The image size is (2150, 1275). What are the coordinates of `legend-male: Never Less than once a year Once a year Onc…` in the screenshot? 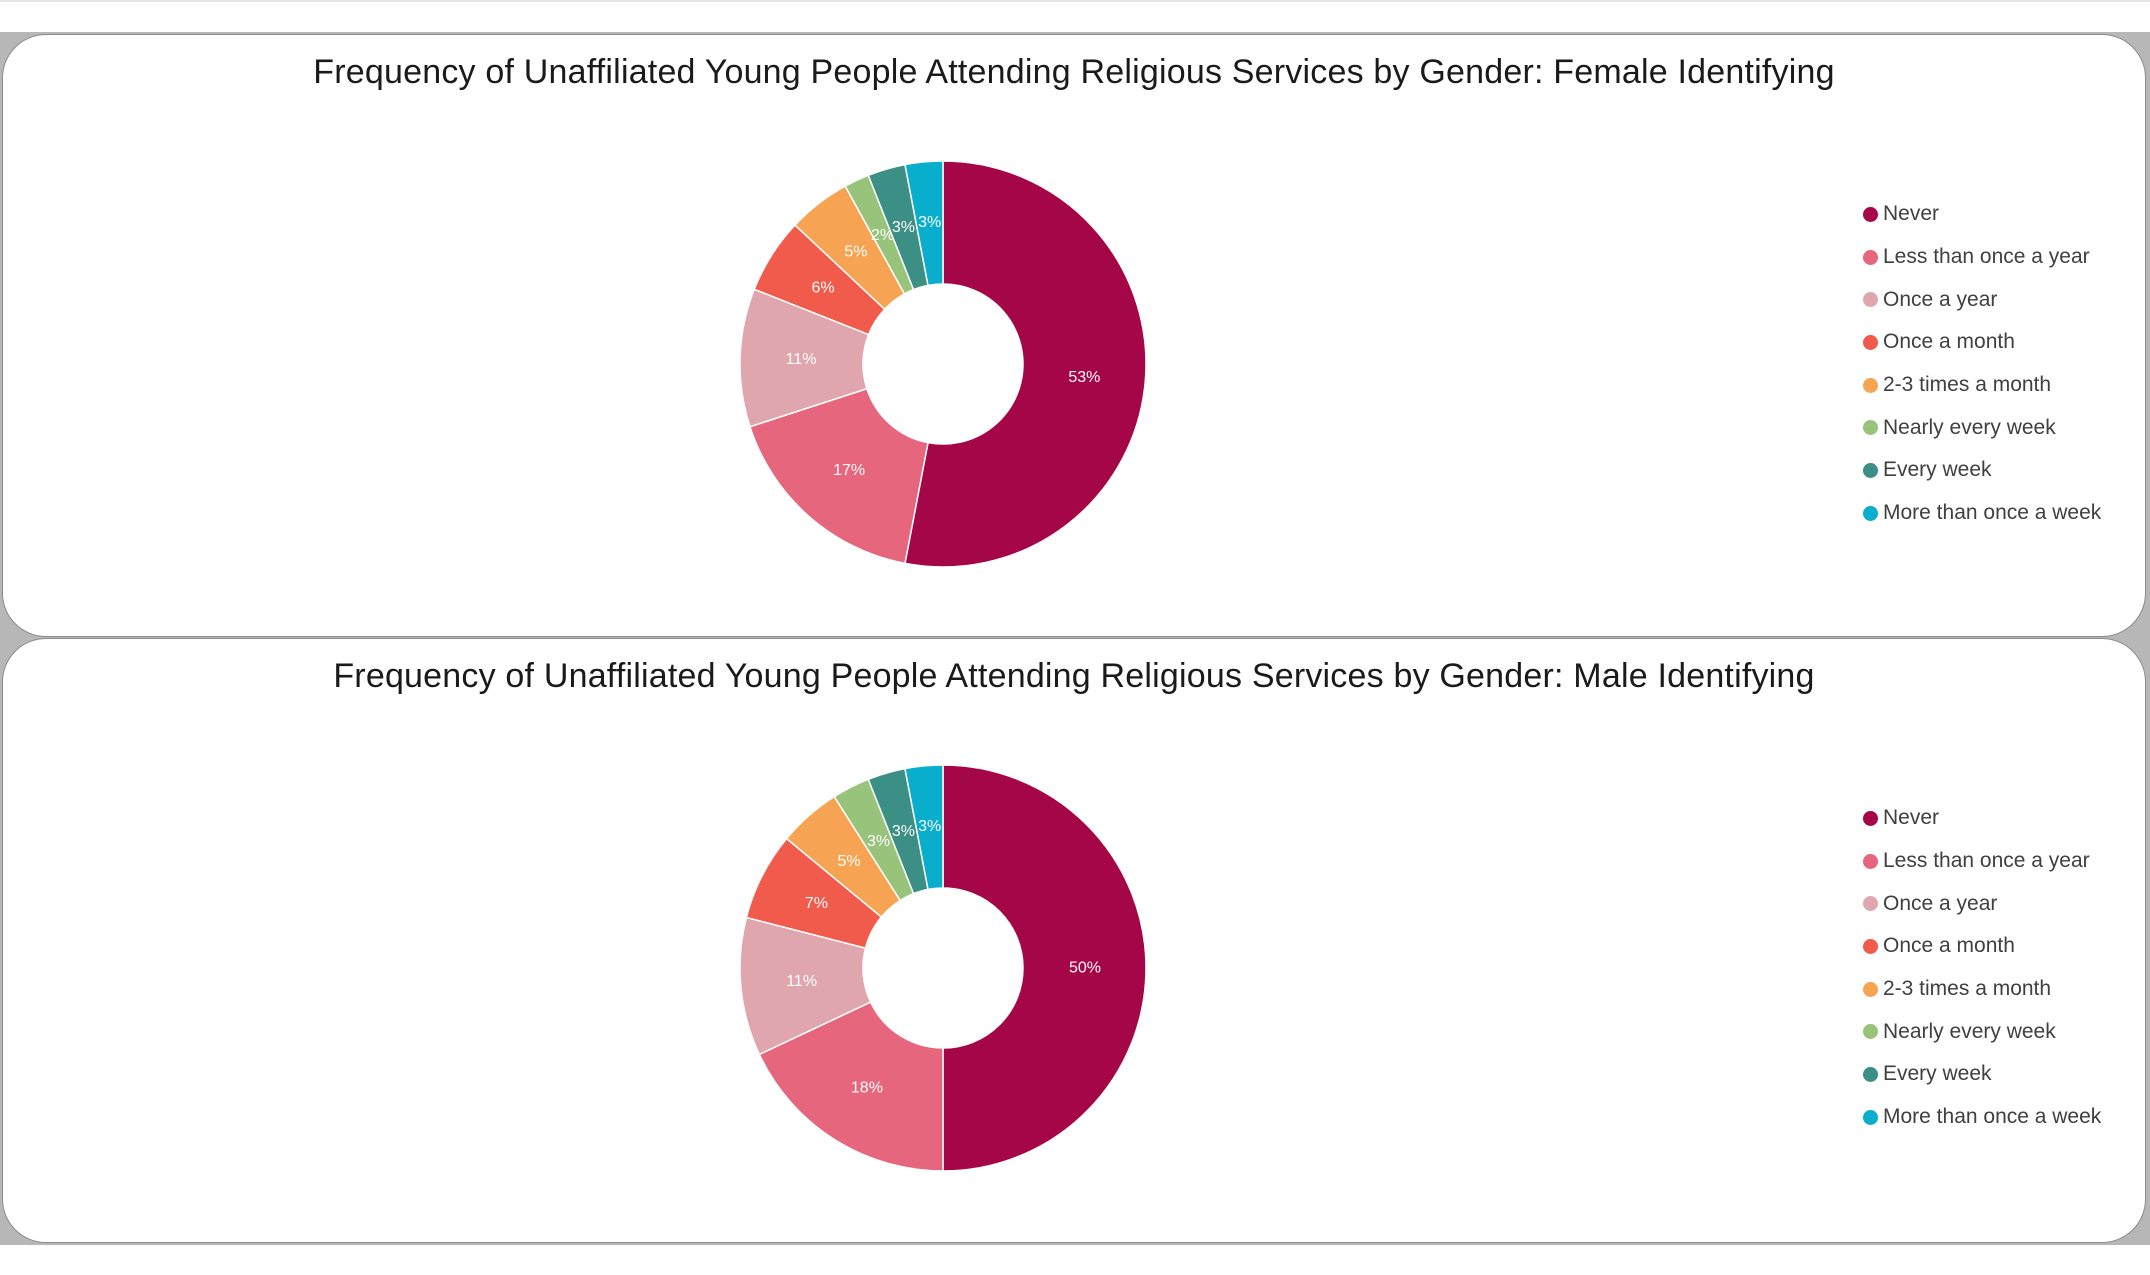 It's located at (1982, 968).